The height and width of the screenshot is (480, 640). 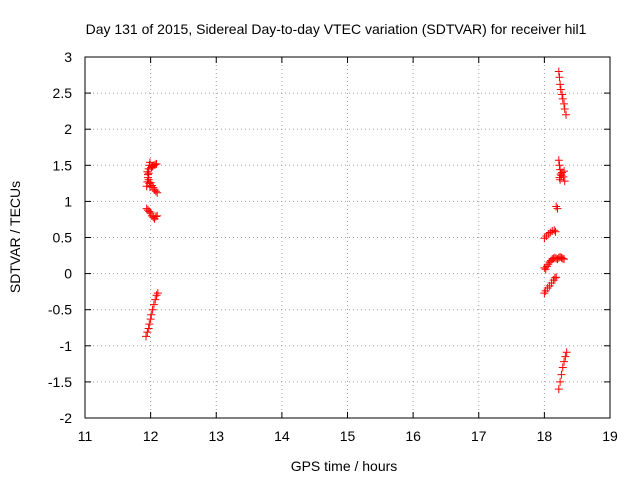 I want to click on y-tick-label: 2, so click(x=68, y=129).